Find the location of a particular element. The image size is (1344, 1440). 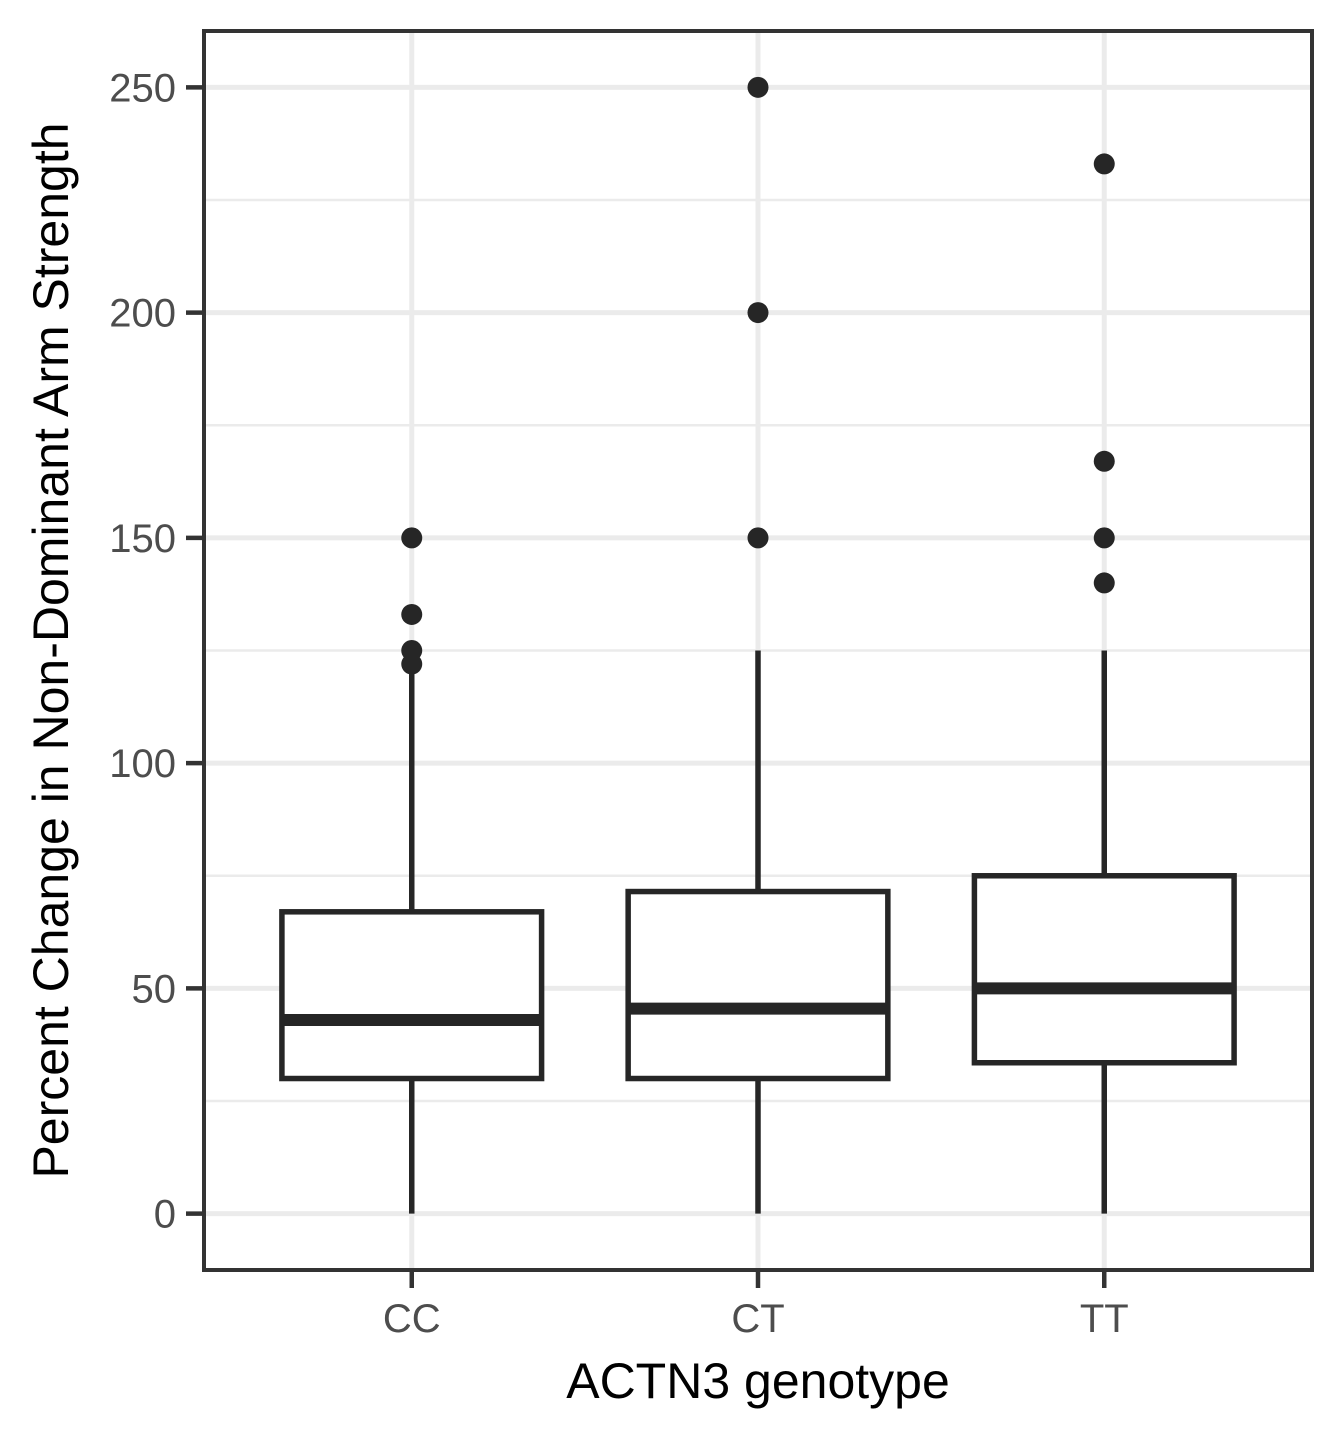

x-axis-title: ACTN3 genotype is located at coordinates (758, 1381).